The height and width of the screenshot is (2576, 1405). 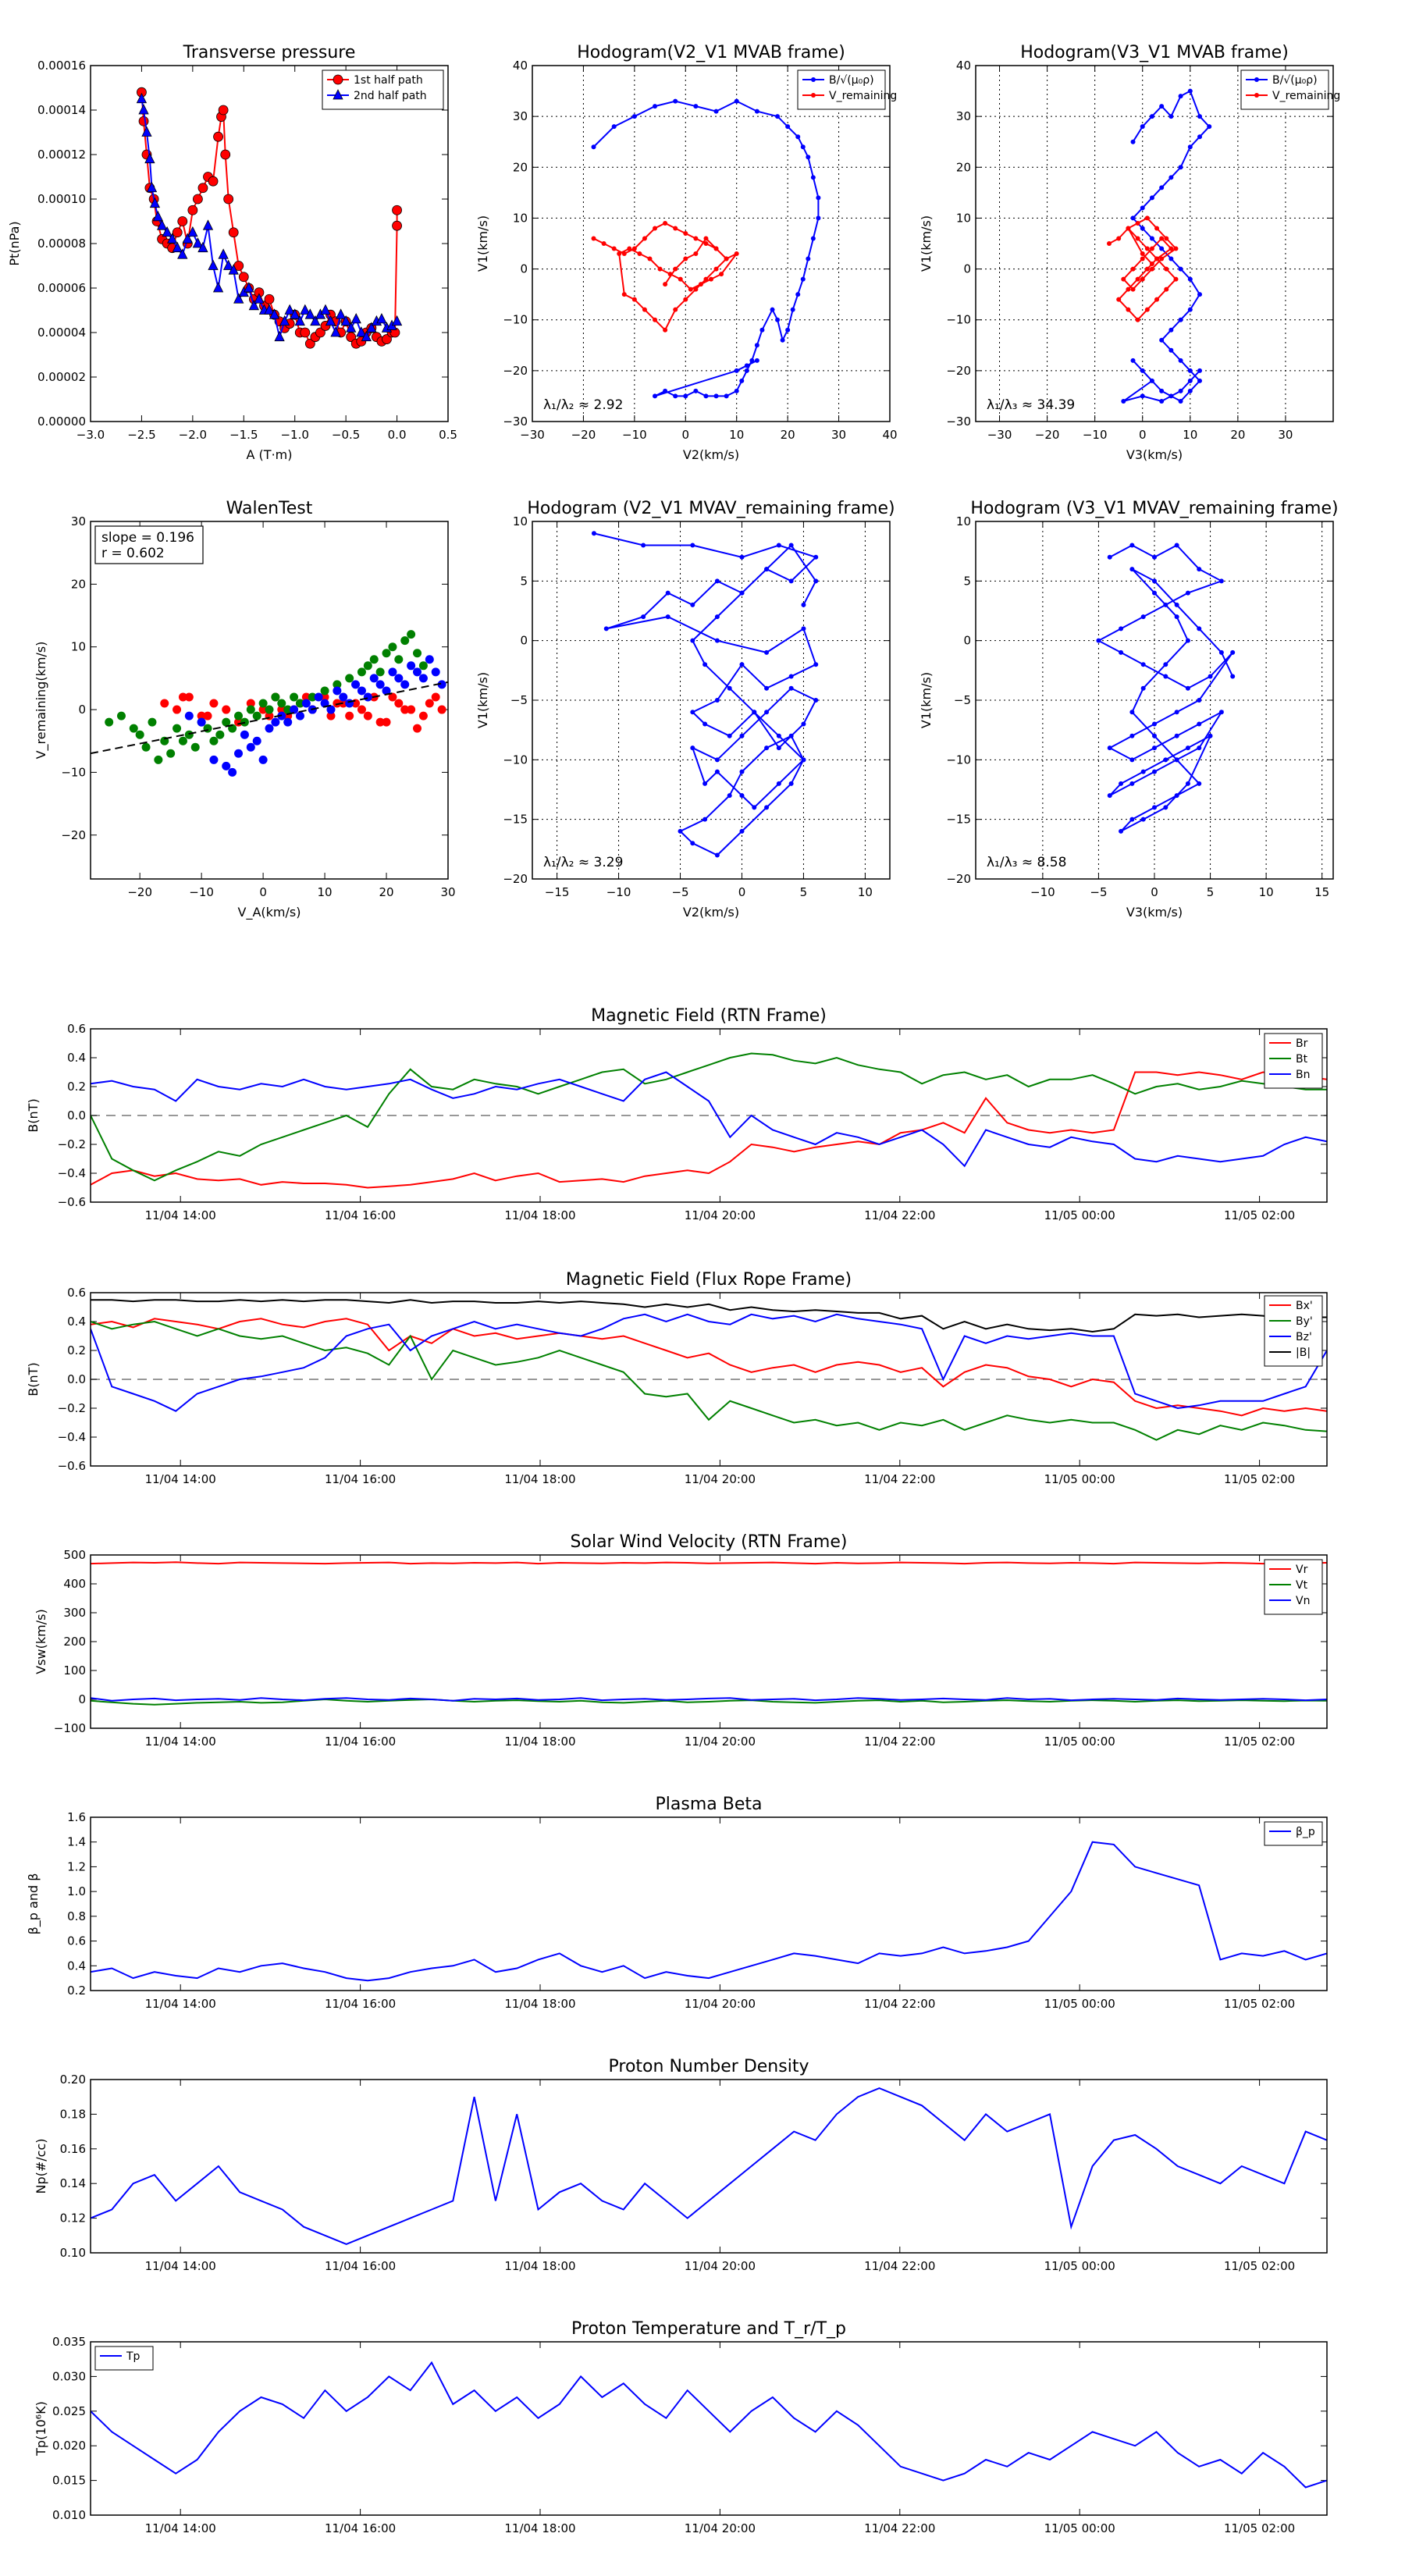 I want to click on chart-title: Magnetic Field (RTN Frame), so click(x=709, y=1016).